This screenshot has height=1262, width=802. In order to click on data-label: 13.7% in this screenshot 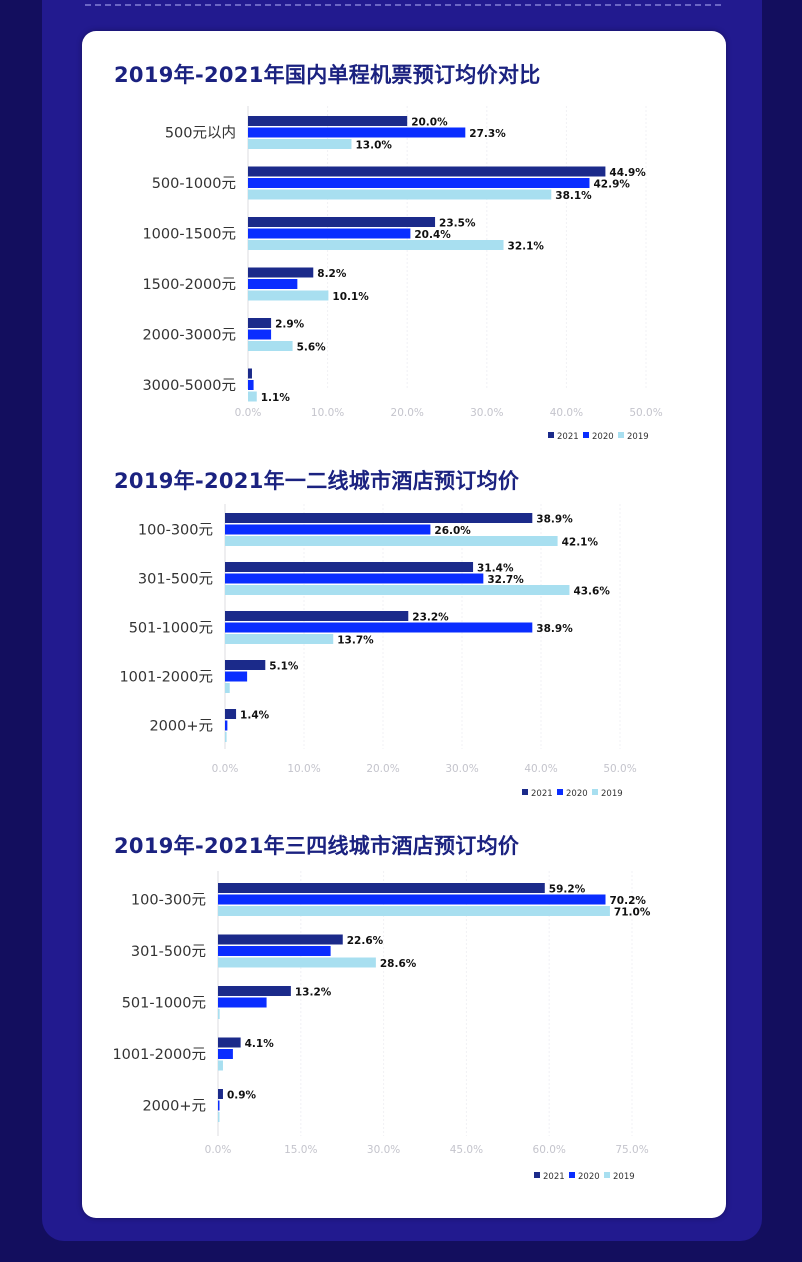, I will do `click(355, 641)`.